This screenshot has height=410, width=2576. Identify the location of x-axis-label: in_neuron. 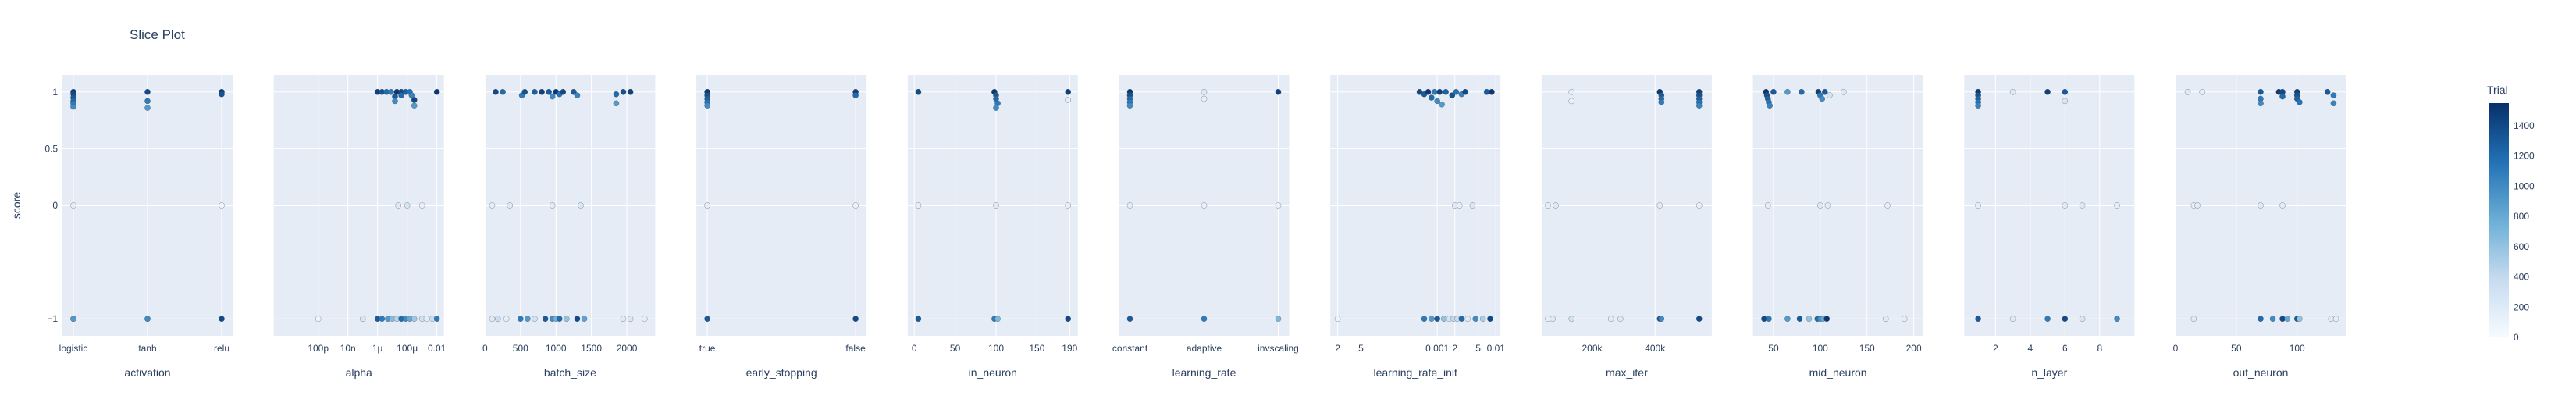
(993, 372).